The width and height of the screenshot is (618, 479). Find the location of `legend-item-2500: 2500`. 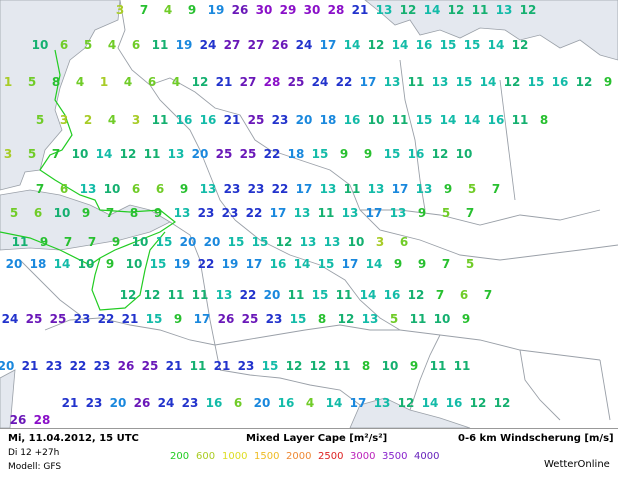

legend-item-2500: 2500 is located at coordinates (331, 456).